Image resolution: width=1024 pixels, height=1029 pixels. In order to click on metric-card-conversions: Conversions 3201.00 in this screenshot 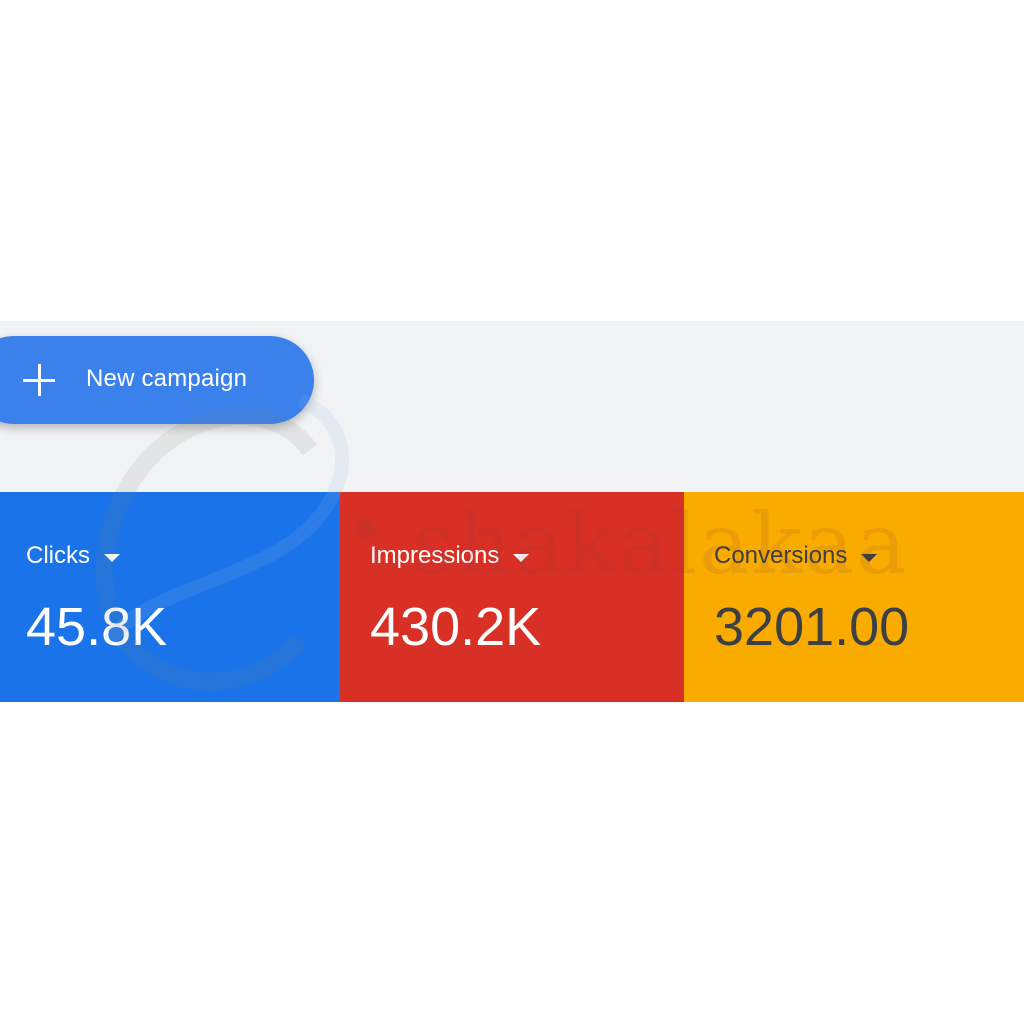, I will do `click(854, 597)`.